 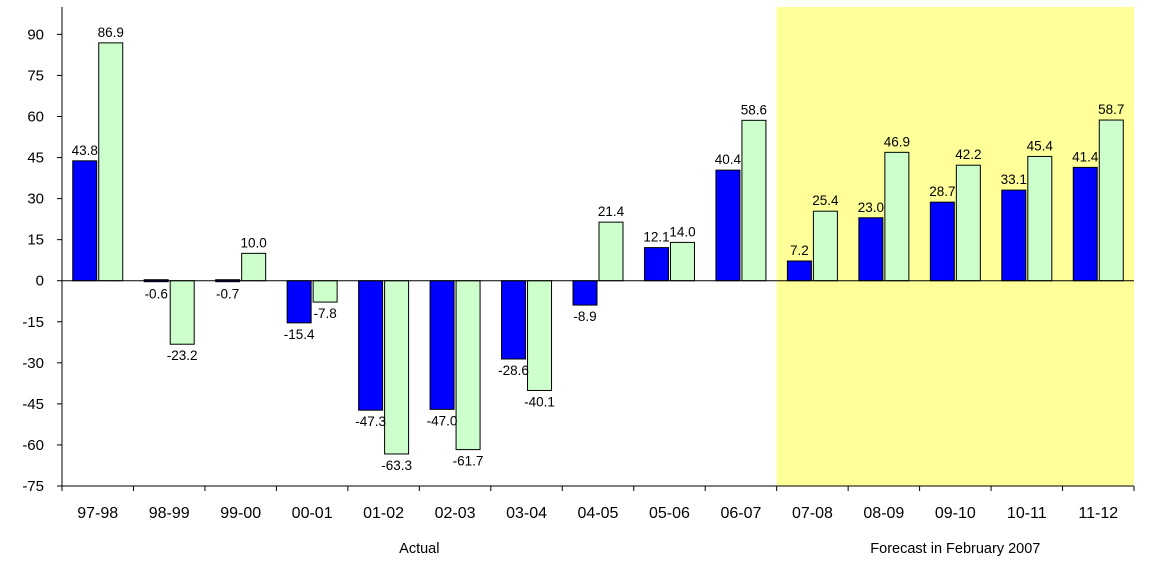 What do you see at coordinates (254, 242) in the screenshot?
I see `data-label-series2-99-00: 10.0` at bounding box center [254, 242].